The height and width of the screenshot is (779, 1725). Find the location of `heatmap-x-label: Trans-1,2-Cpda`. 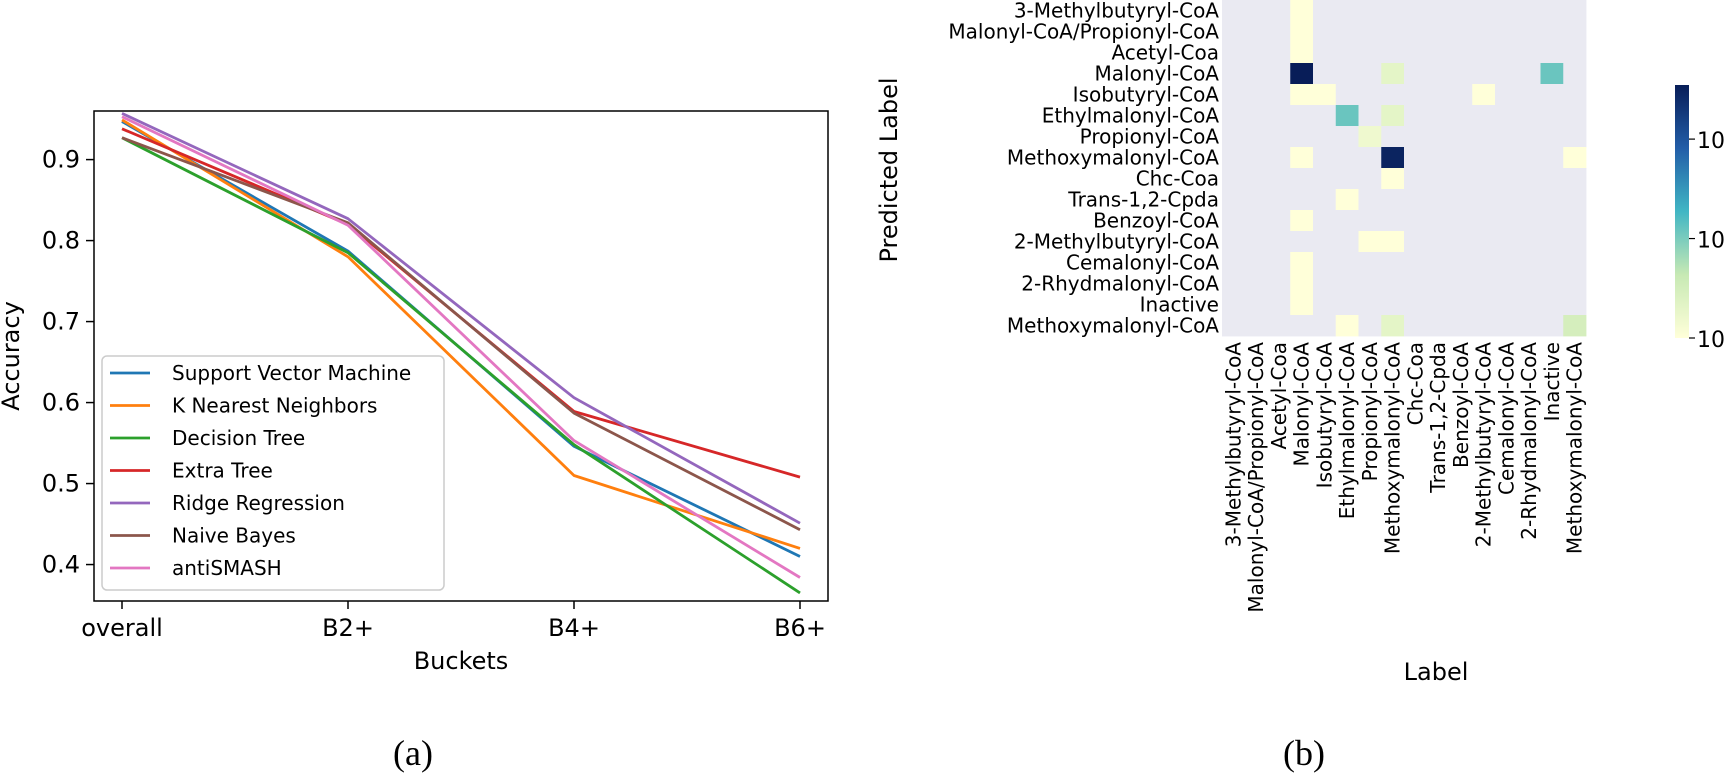

heatmap-x-label: Trans-1,2-Cpda is located at coordinates (1438, 418).